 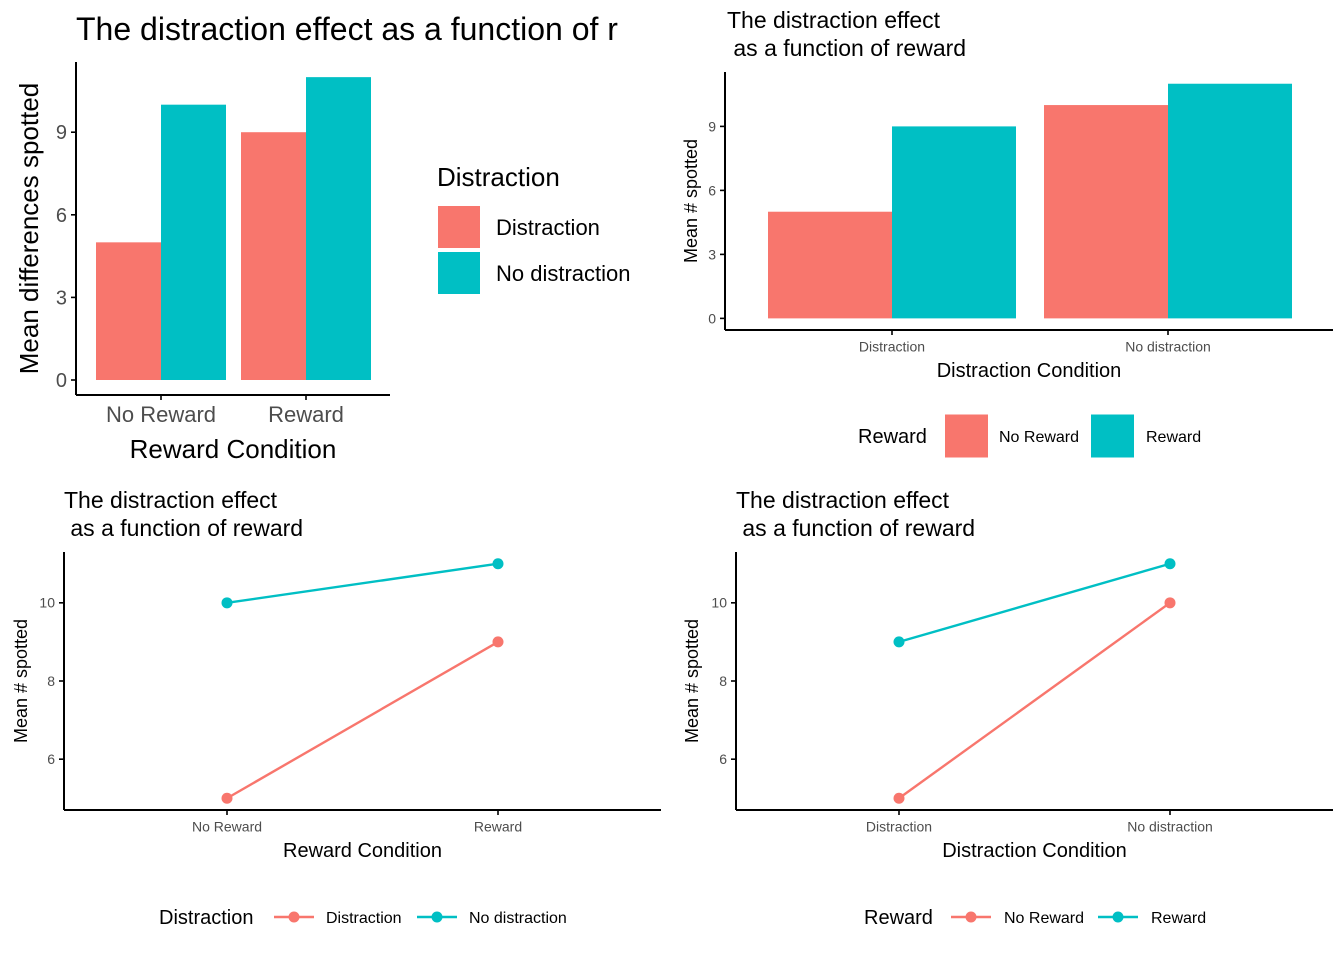 What do you see at coordinates (498, 564) in the screenshot?
I see `point-no-distraction-reward` at bounding box center [498, 564].